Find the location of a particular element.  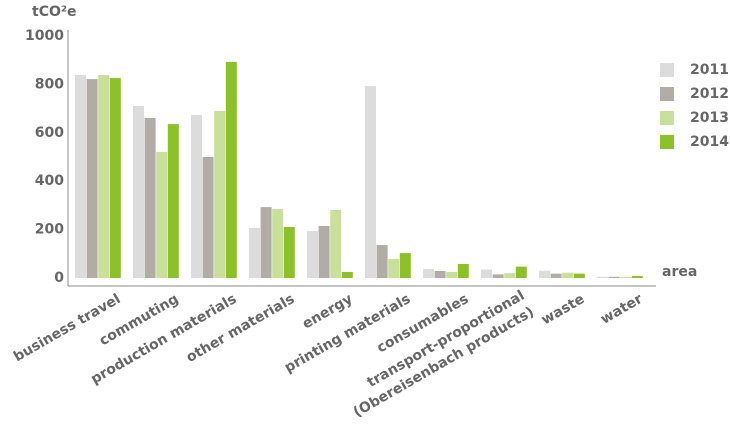

x-axis-label: area is located at coordinates (679, 272).